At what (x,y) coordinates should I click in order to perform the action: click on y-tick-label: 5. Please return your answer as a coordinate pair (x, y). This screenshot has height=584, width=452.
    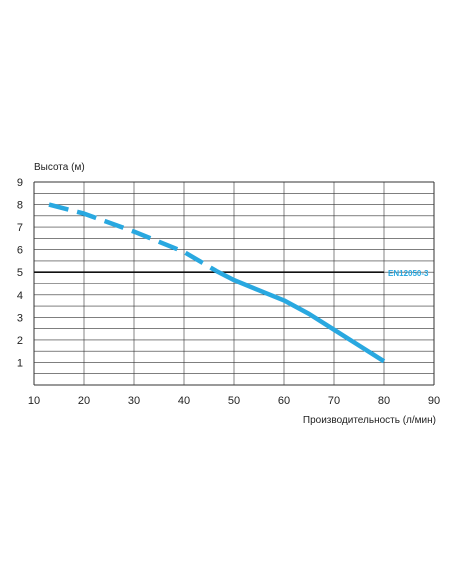
    Looking at the image, I should click on (20, 273).